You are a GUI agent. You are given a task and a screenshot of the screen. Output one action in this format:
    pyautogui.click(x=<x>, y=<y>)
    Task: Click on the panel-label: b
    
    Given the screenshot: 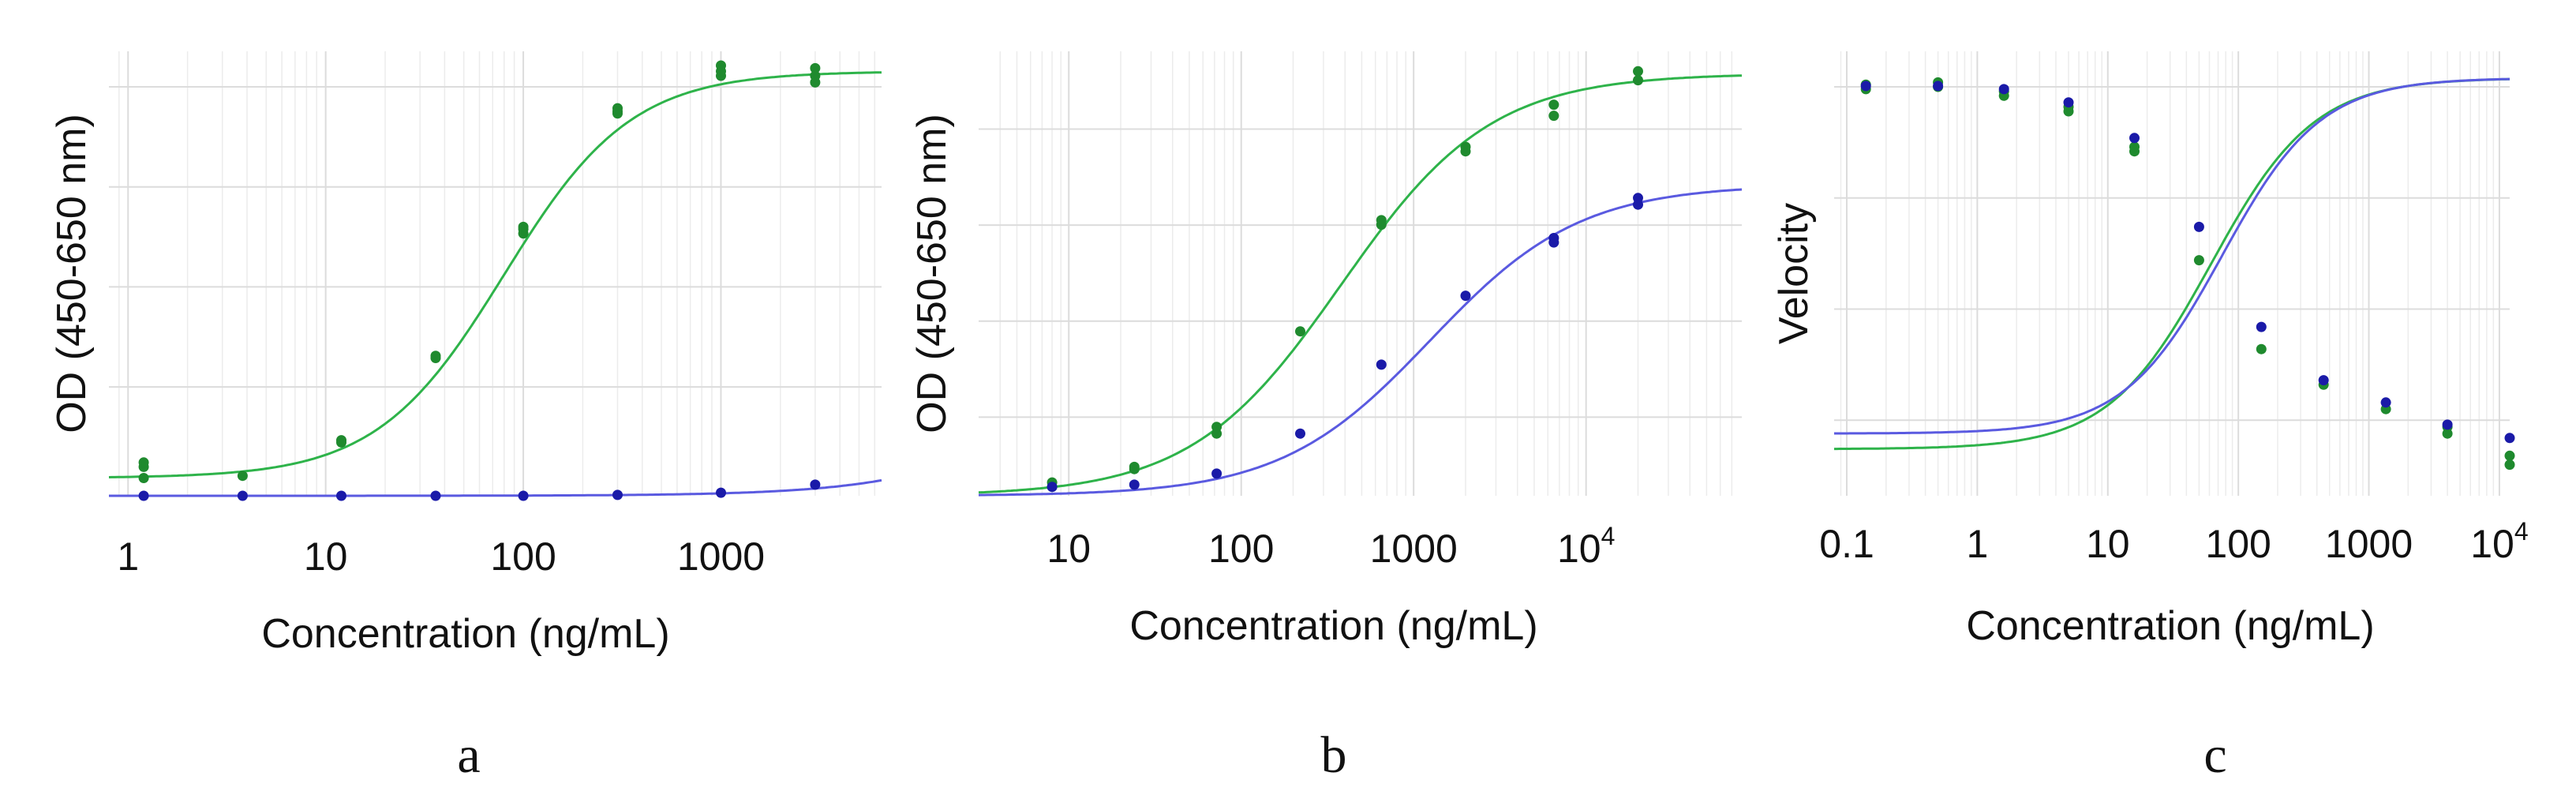 What is the action you would take?
    pyautogui.click(x=1334, y=755)
    